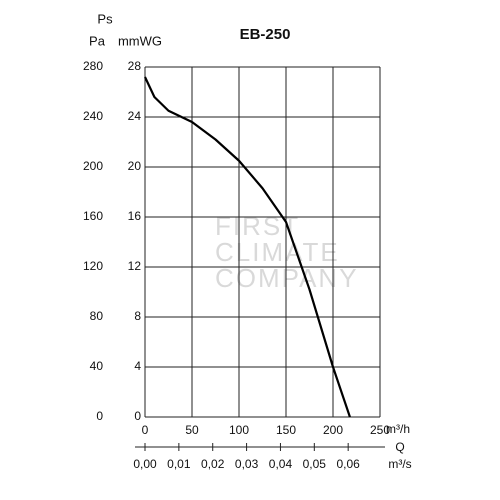  Describe the element at coordinates (257, 226) in the screenshot. I see `watermark: FIRST` at that location.